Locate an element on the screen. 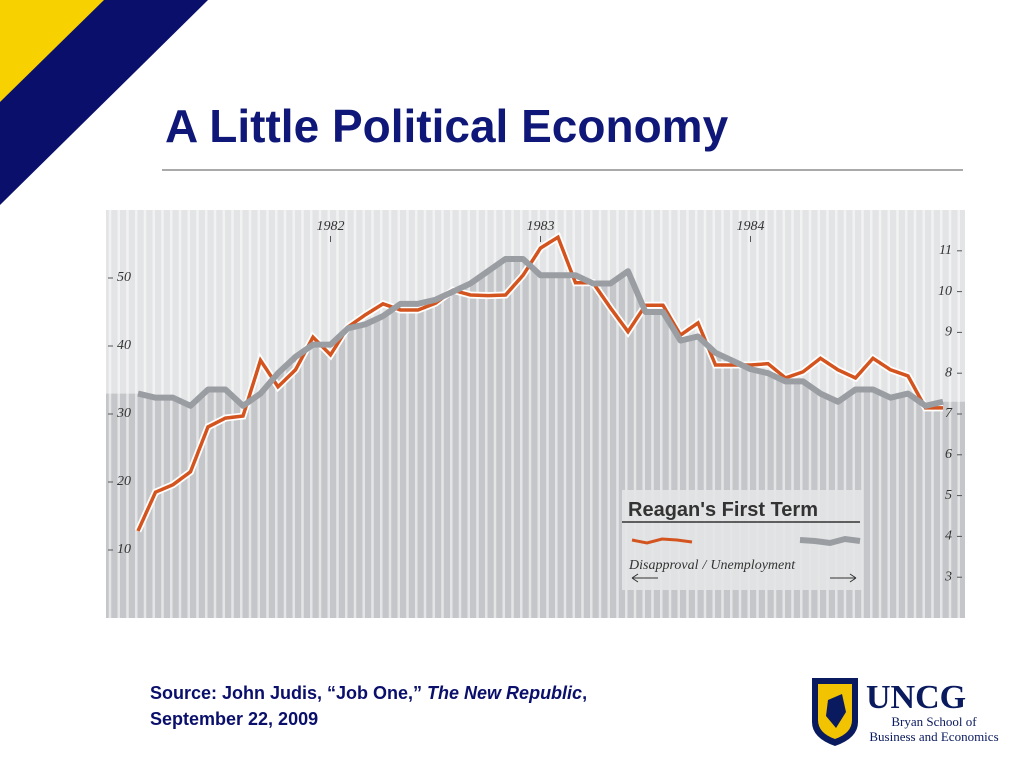  logo-figure is located at coordinates (836, 711).